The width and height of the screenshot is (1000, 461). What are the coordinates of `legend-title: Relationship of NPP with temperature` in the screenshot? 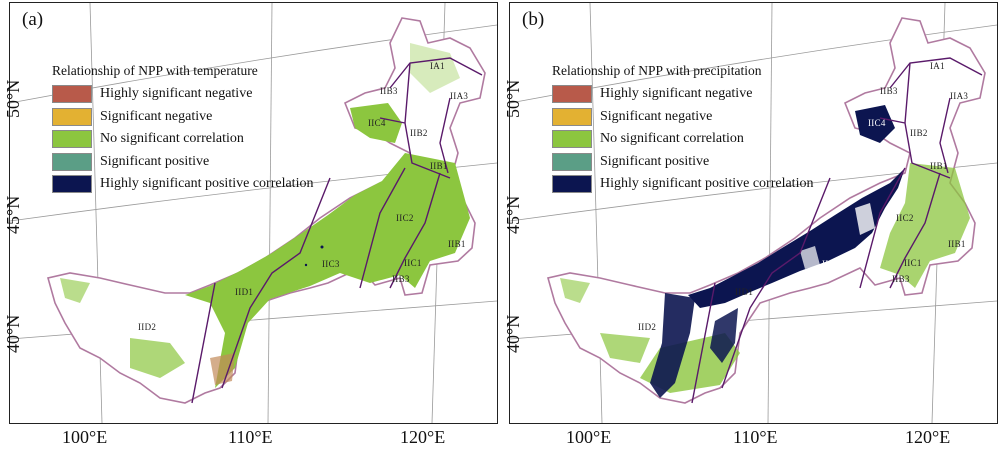 It's located at (155, 70).